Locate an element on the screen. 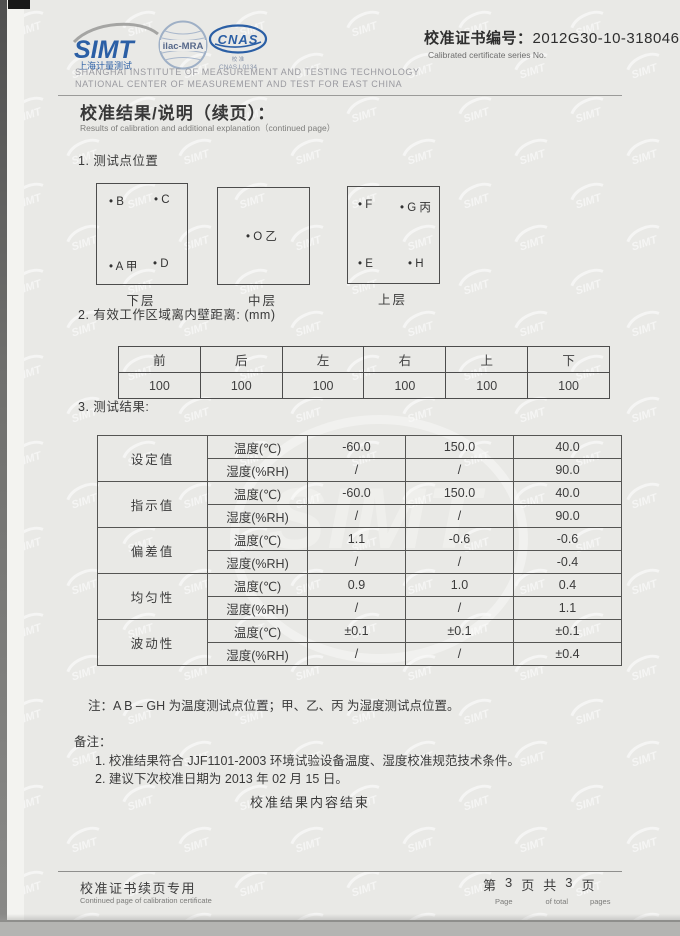 The image size is (680, 936). ilac-mra-logo: ilac-MRA is located at coordinates (183, 45).